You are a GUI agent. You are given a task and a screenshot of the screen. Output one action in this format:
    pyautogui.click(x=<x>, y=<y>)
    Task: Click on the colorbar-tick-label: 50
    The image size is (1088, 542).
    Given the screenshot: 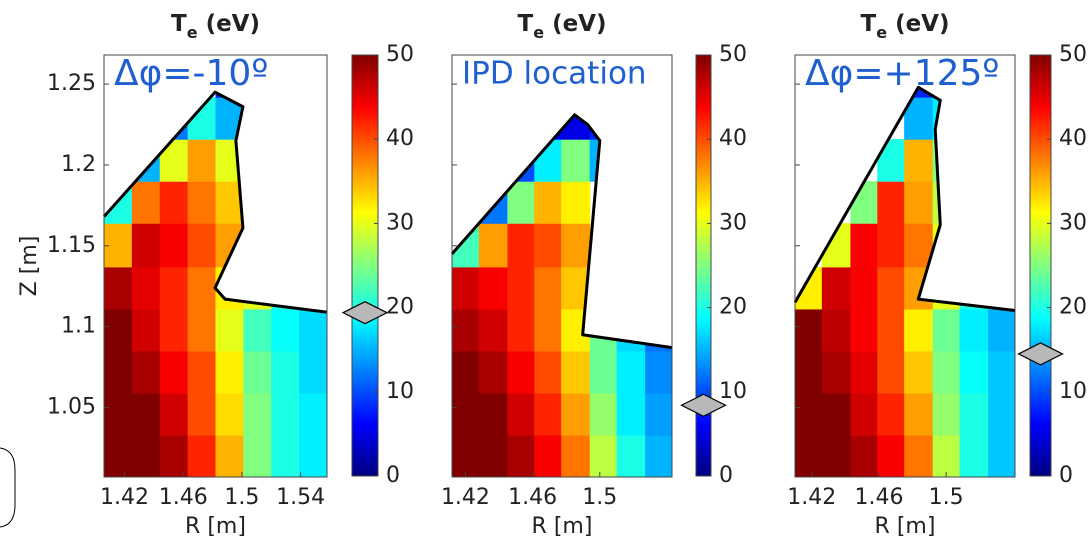 What is the action you would take?
    pyautogui.click(x=733, y=54)
    